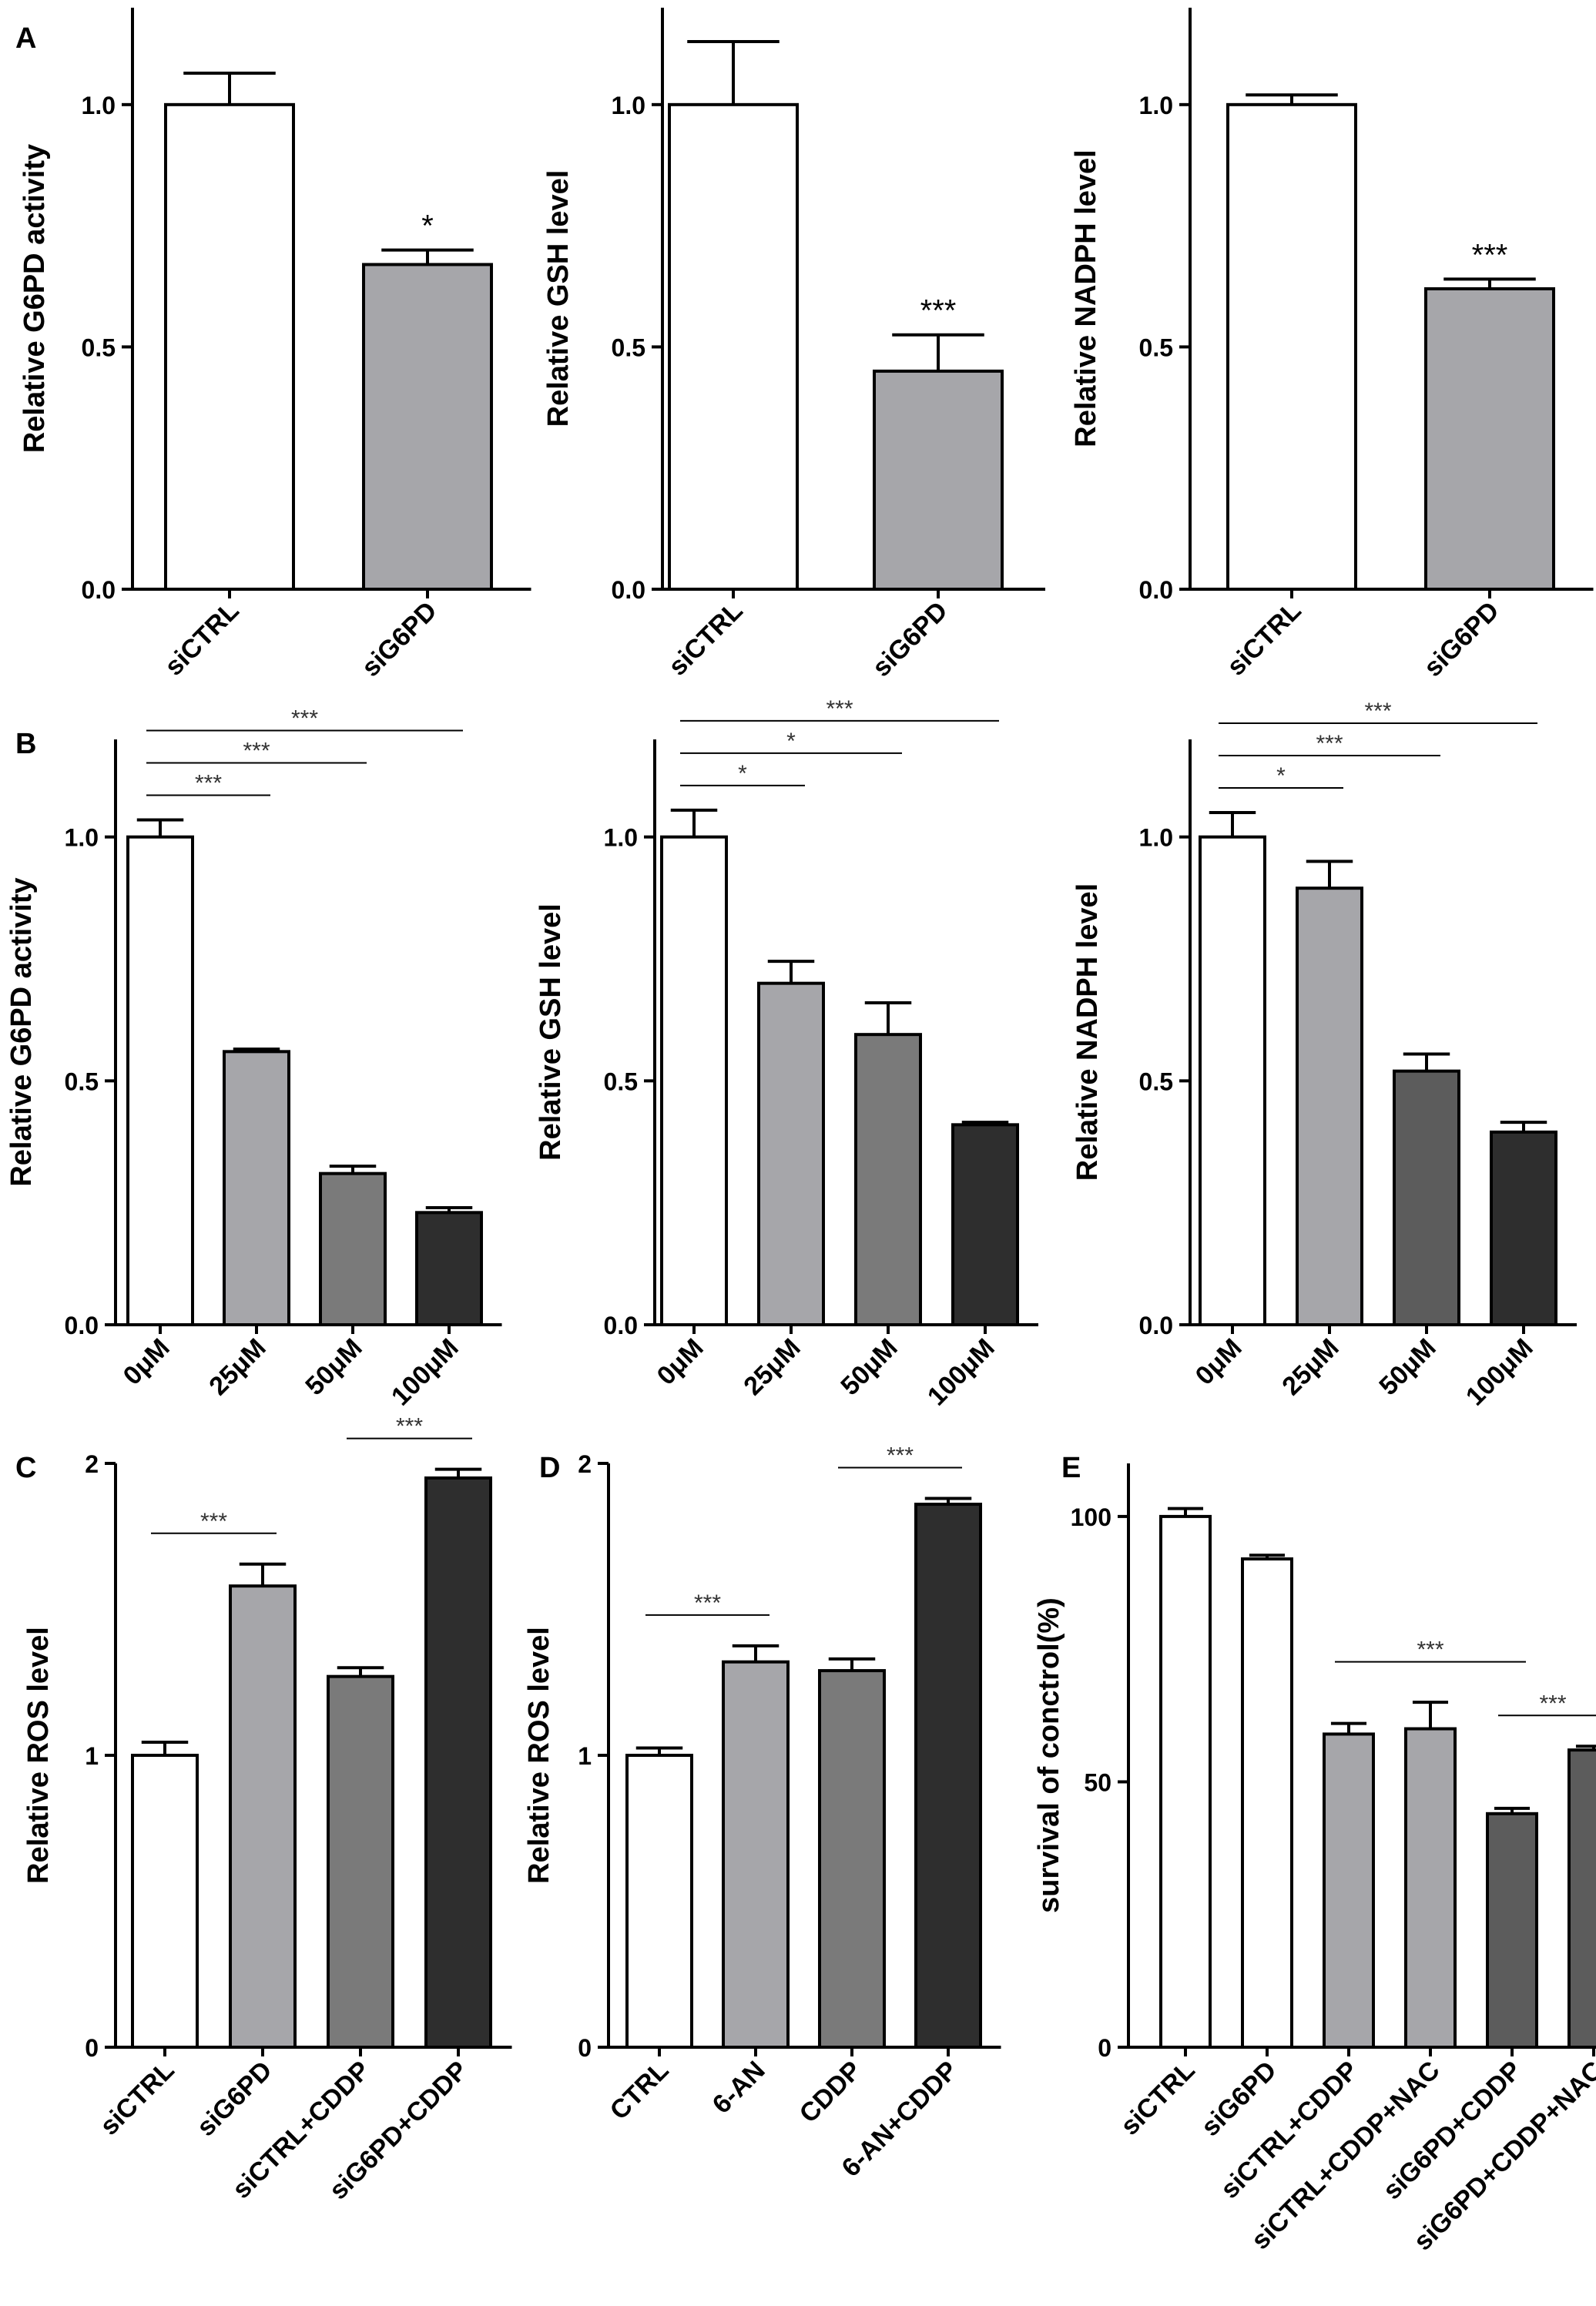  Describe the element at coordinates (26, 38) in the screenshot. I see `panel-label-a: A` at that location.